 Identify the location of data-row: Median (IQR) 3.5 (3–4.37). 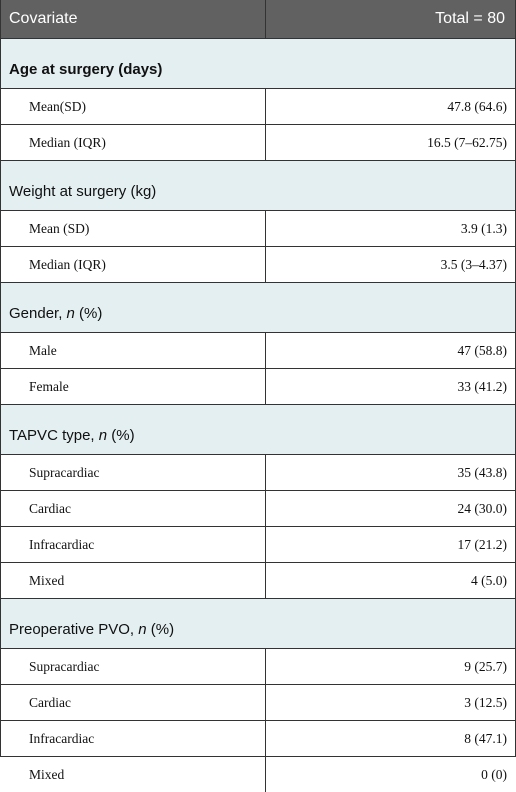
(258, 264).